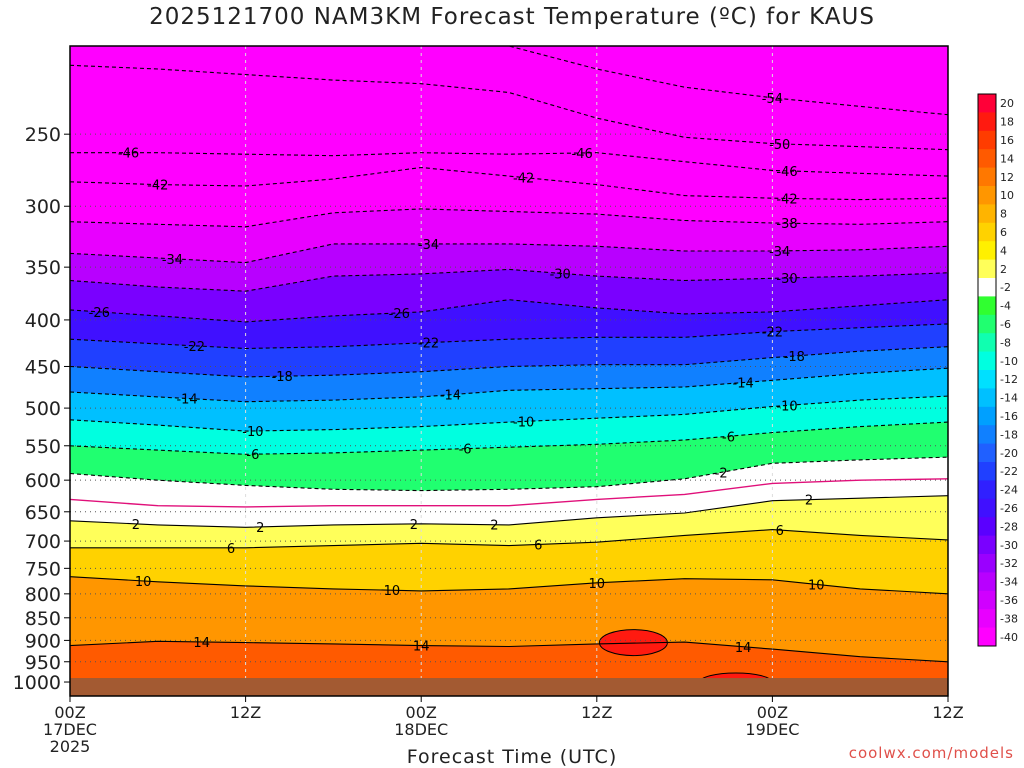  What do you see at coordinates (1009, 471) in the screenshot?
I see `colorbar-label: -22` at bounding box center [1009, 471].